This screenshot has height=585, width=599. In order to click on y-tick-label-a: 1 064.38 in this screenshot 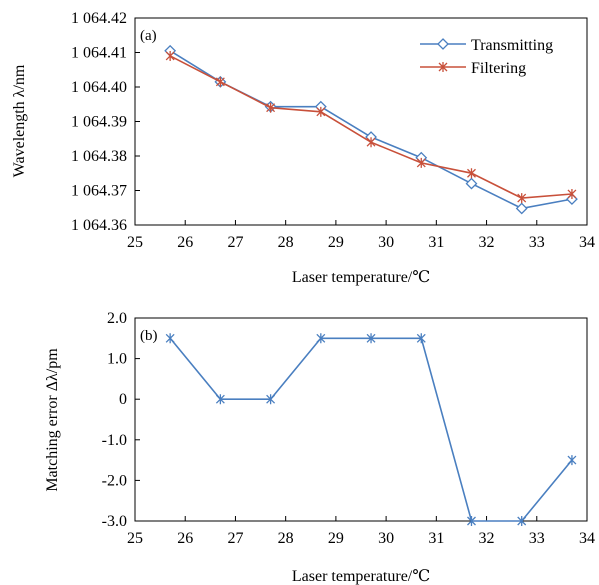, I will do `click(99, 156)`.